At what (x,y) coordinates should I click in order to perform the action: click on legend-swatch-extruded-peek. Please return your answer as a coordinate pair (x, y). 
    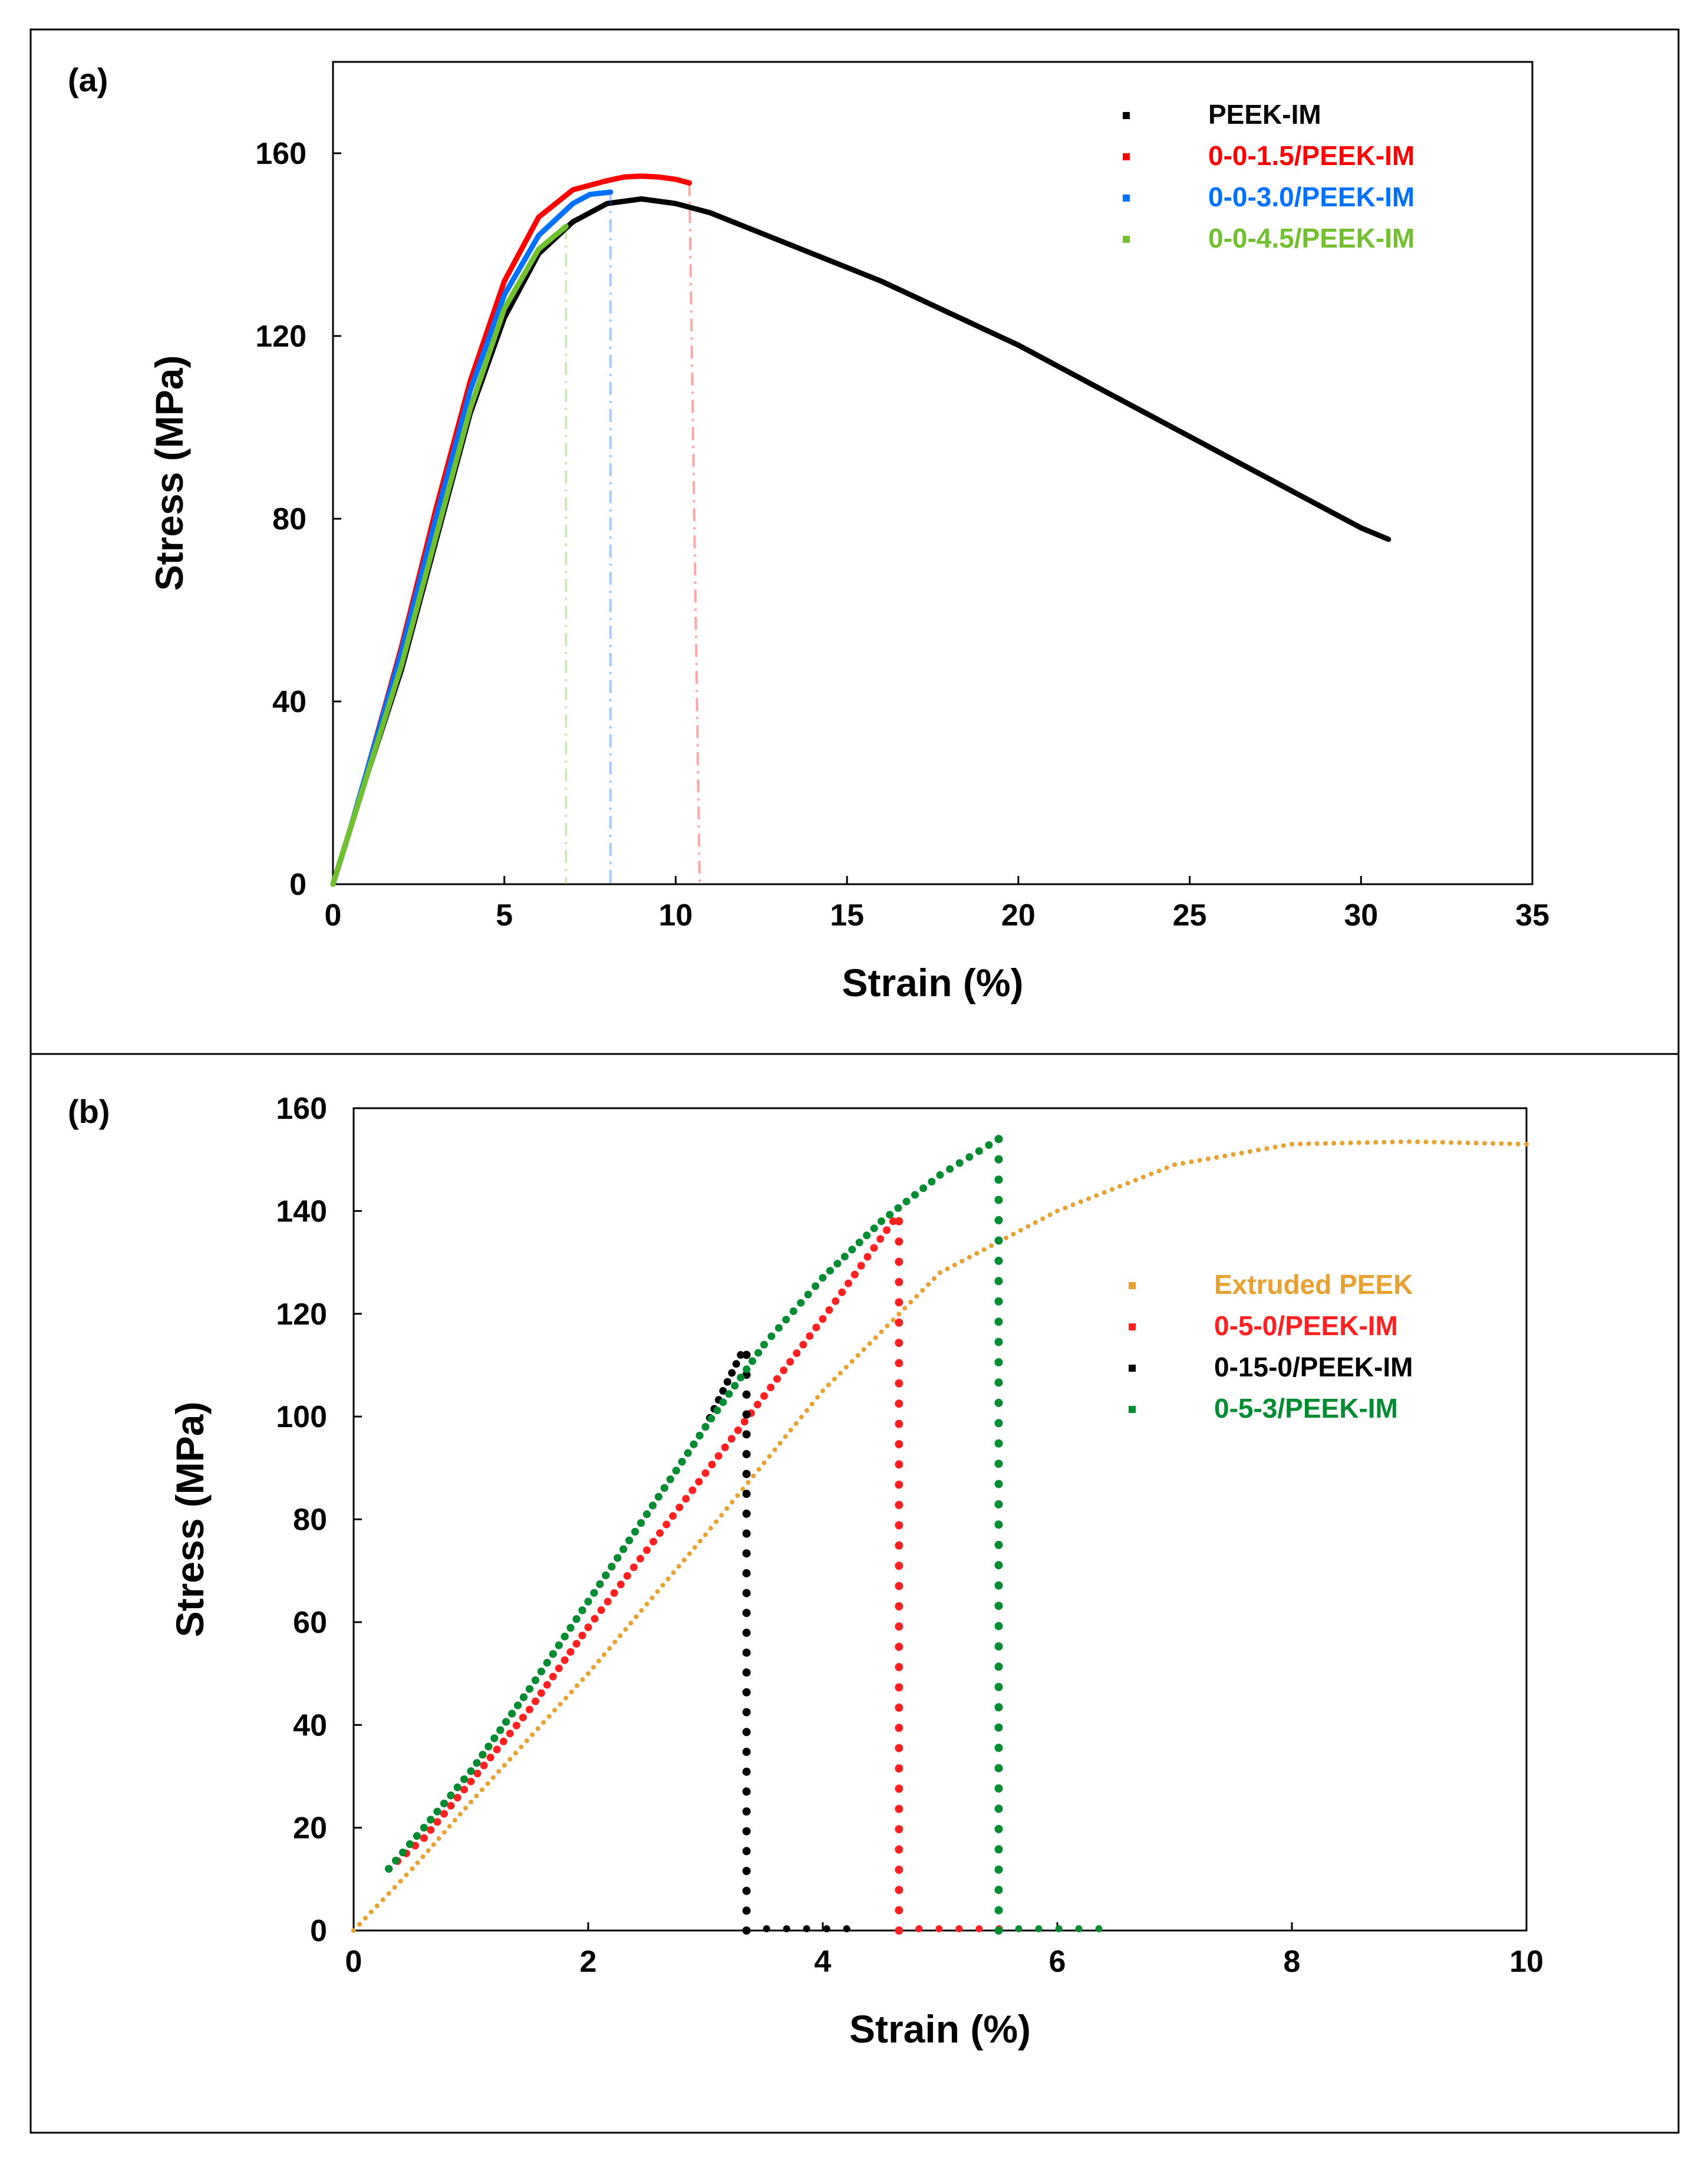
    Looking at the image, I should click on (1132, 1285).